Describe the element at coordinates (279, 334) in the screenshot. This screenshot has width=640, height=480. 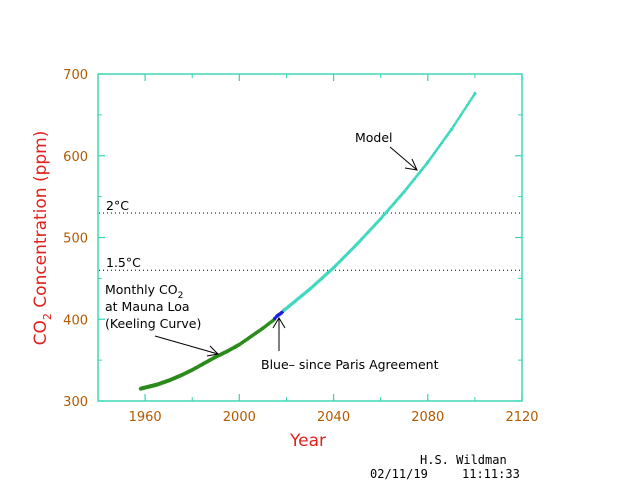
I see `paris-arrow` at that location.